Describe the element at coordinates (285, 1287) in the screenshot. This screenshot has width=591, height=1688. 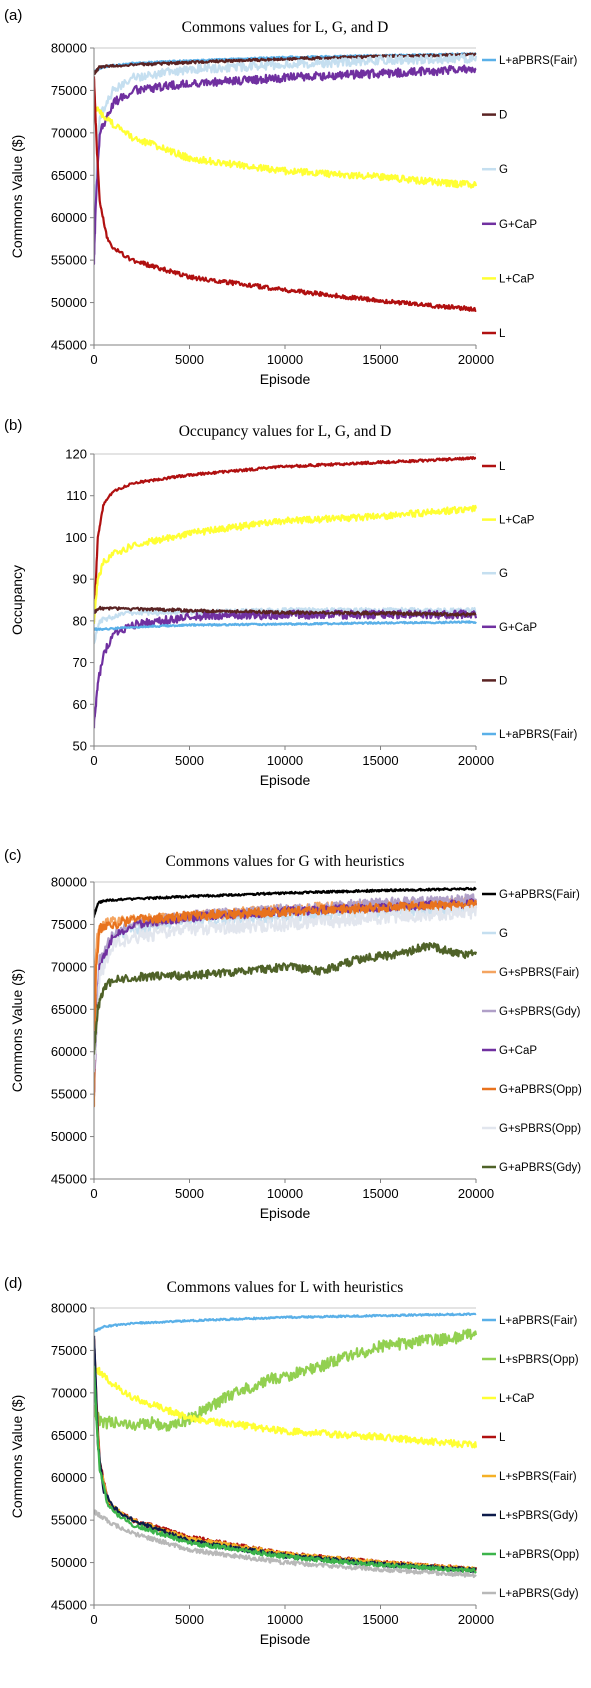
I see `chart-title: Commons values for L with heuristics` at that location.